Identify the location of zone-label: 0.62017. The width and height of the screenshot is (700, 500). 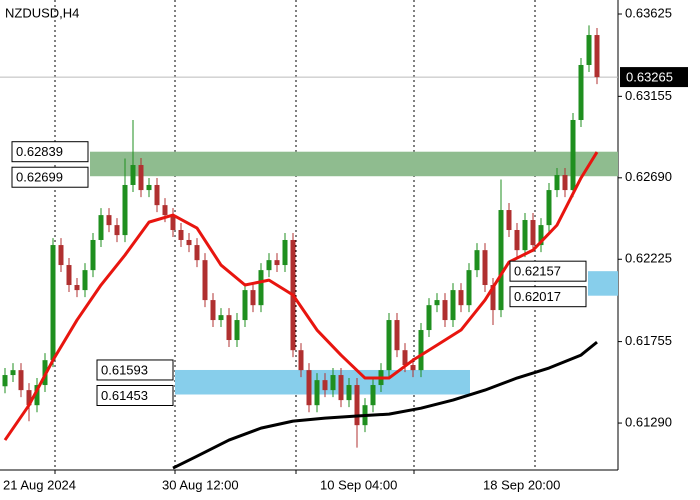
(537, 296).